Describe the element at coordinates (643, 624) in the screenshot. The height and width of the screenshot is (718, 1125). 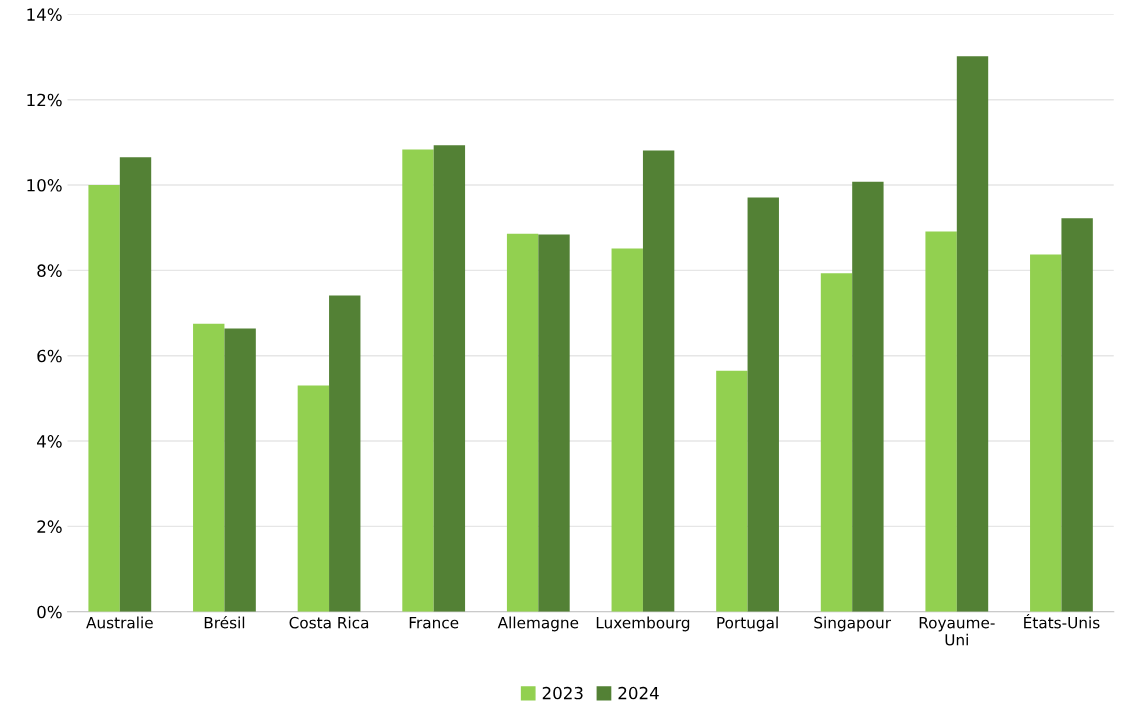
I see `x-tick-label: Luxembourg` at that location.